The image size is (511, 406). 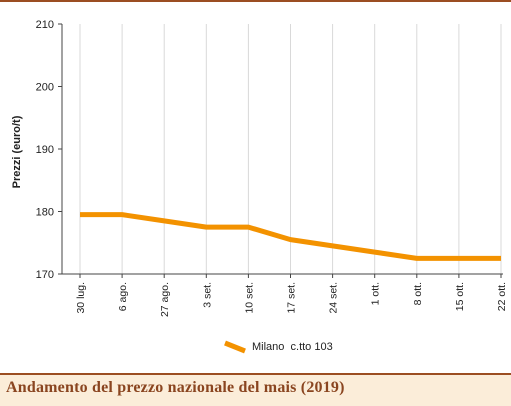 What do you see at coordinates (45, 150) in the screenshot?
I see `y-tick-label: 190` at bounding box center [45, 150].